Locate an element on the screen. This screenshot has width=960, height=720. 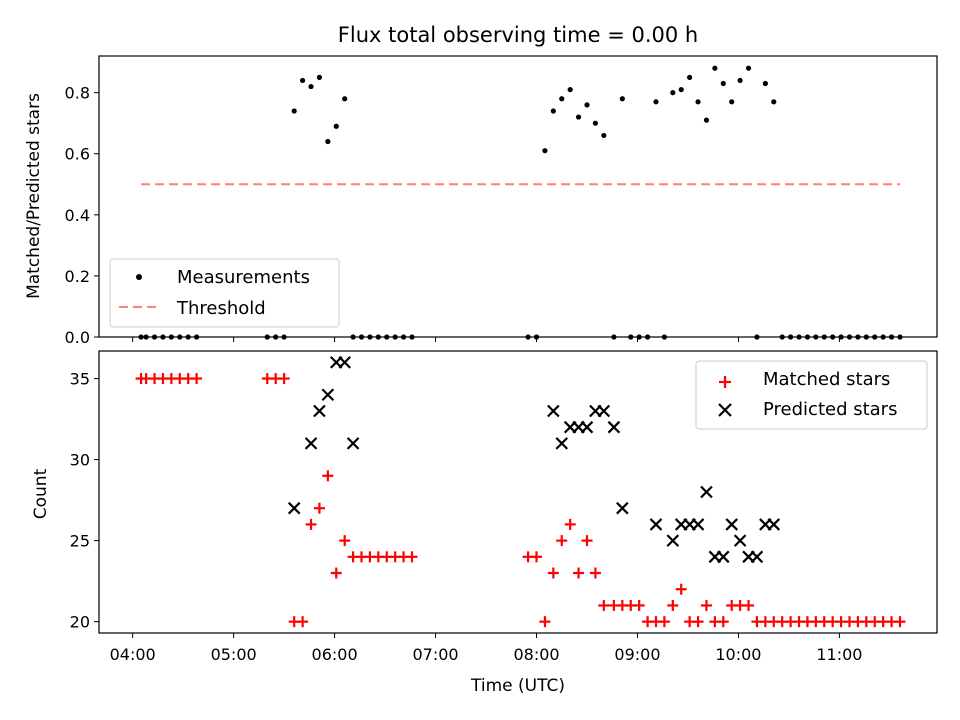
bottom-y-tick-label: 20 is located at coordinates (80, 622).